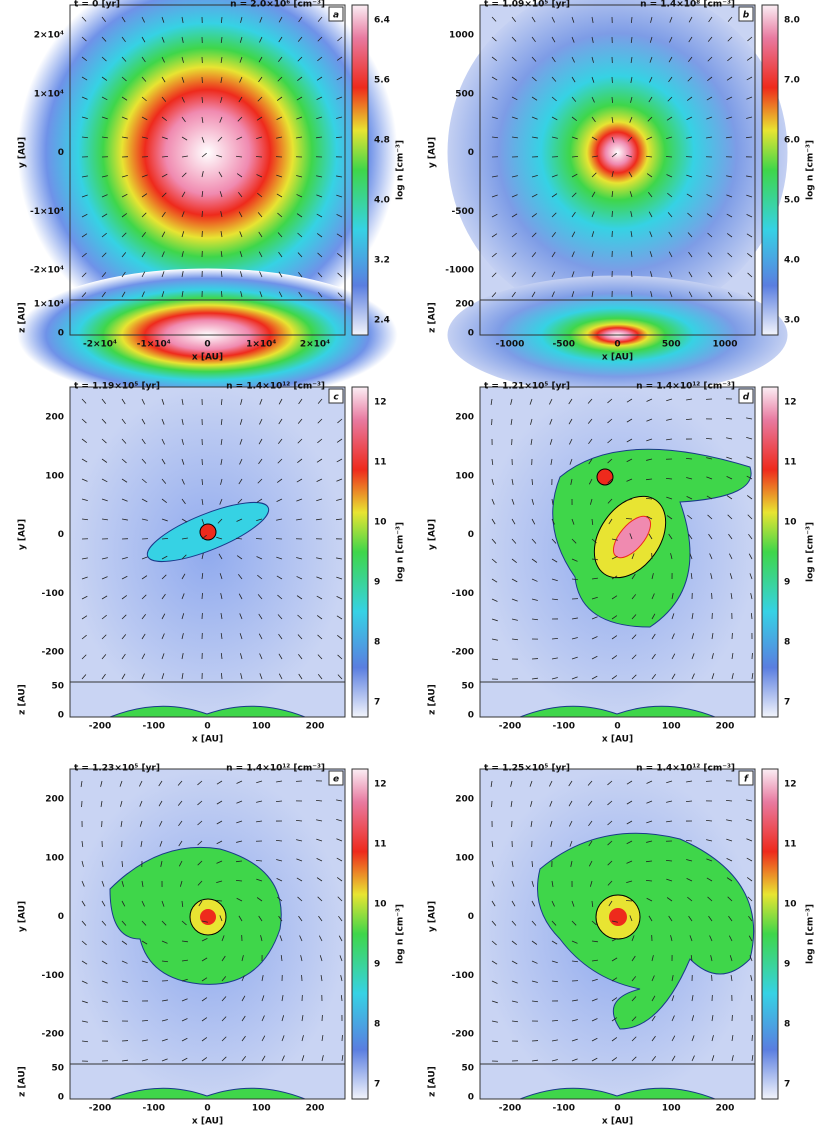 The height and width of the screenshot is (1141, 830). I want to click on colorbar-tick-label: 11, so click(790, 463).